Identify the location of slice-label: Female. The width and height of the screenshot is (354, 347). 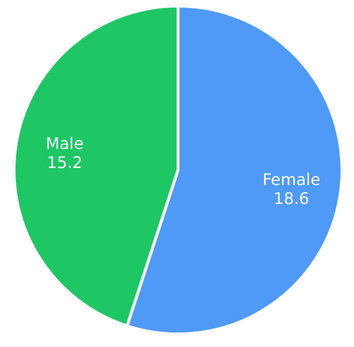
(291, 179).